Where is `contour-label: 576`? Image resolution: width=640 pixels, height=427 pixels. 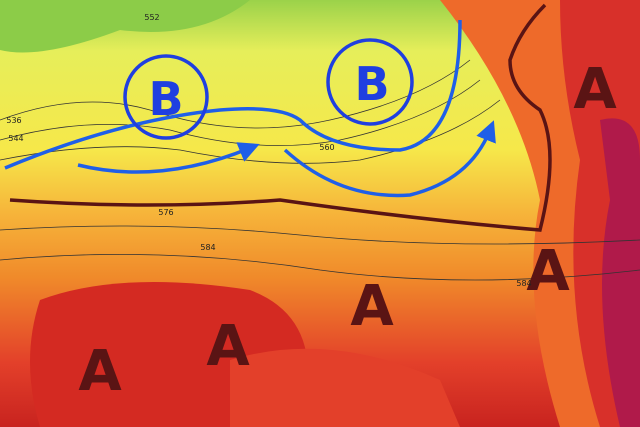
contour-label: 576 is located at coordinates (165, 212).